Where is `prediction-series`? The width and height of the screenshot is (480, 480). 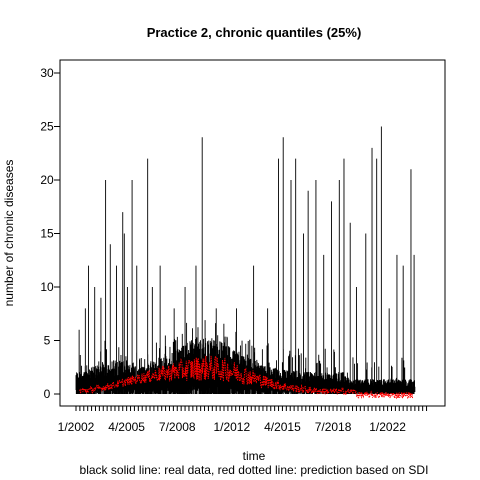 prediction-series is located at coordinates (246, 377).